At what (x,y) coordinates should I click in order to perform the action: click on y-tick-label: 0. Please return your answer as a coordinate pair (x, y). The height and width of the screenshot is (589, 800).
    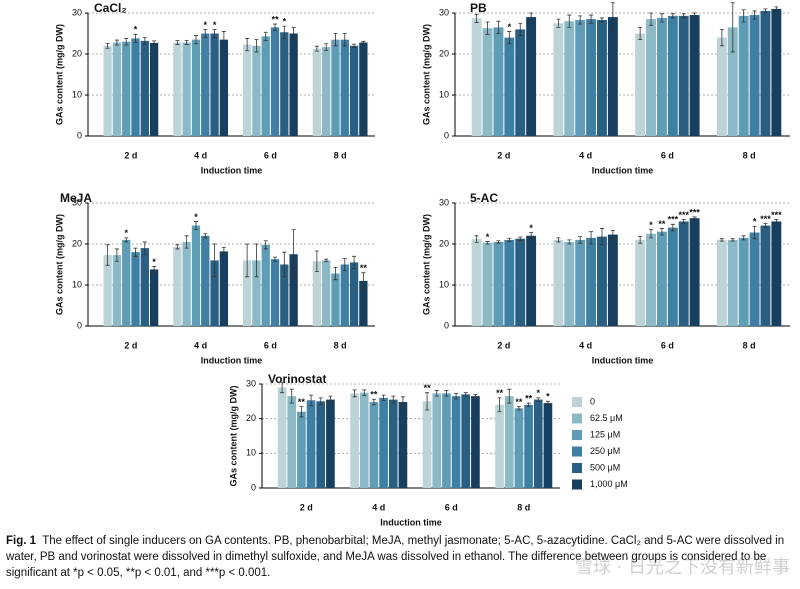
    Looking at the image, I should click on (79, 325).